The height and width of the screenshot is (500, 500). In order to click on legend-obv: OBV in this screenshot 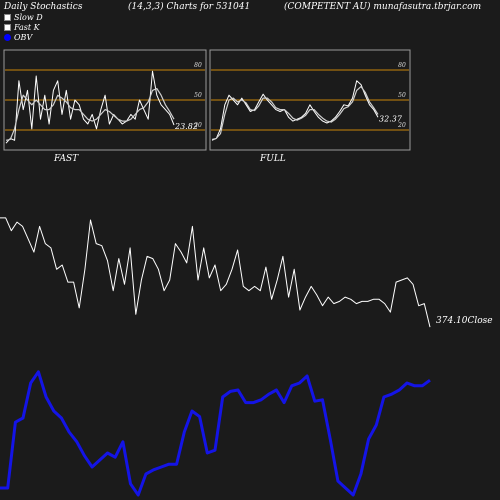, I will do `click(18, 37)`.